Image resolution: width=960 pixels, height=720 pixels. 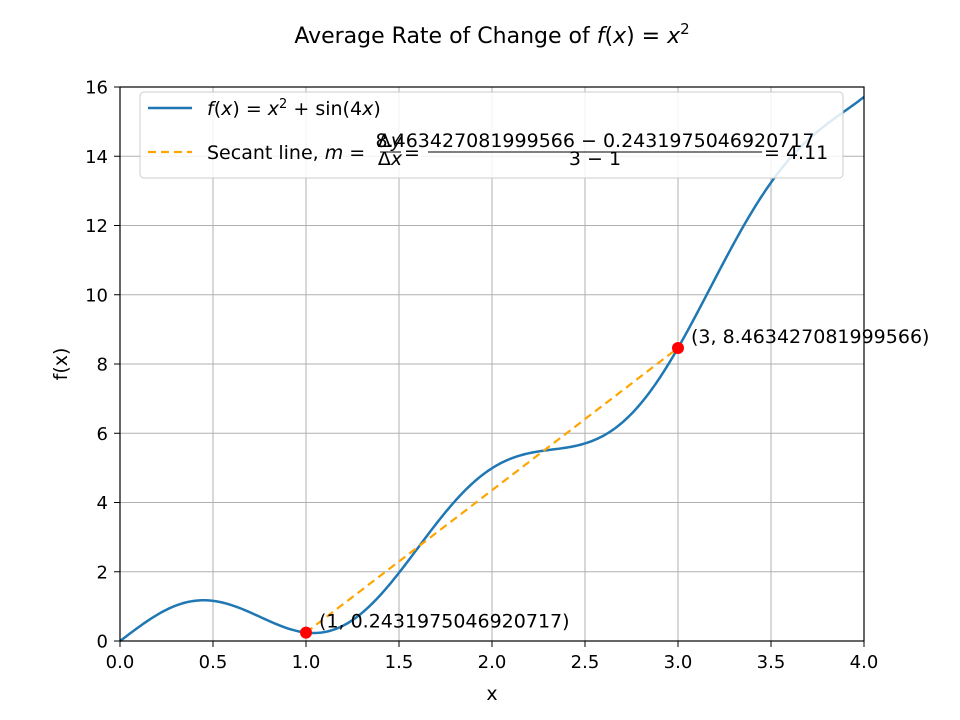 What do you see at coordinates (102, 434) in the screenshot?
I see `y-tick-label: 6` at bounding box center [102, 434].